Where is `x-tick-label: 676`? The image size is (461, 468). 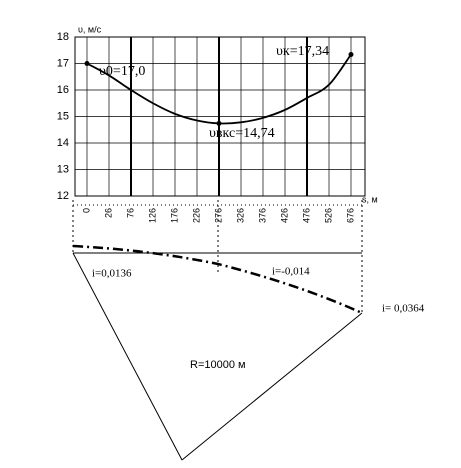
x-tick-label: 676 is located at coordinates (350, 215).